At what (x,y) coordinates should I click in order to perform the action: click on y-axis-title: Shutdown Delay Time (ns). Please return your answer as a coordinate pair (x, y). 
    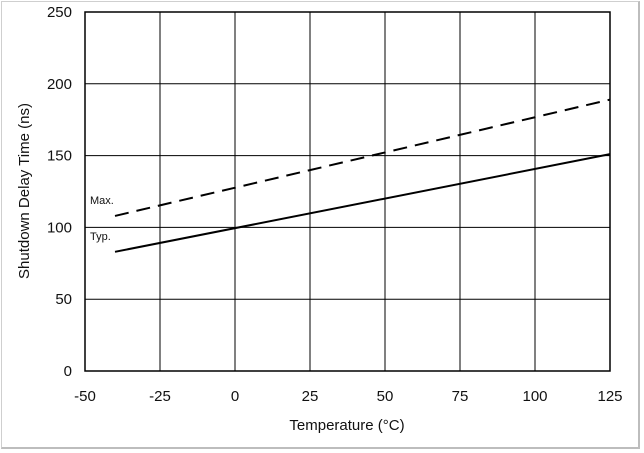
    Looking at the image, I should click on (24, 191).